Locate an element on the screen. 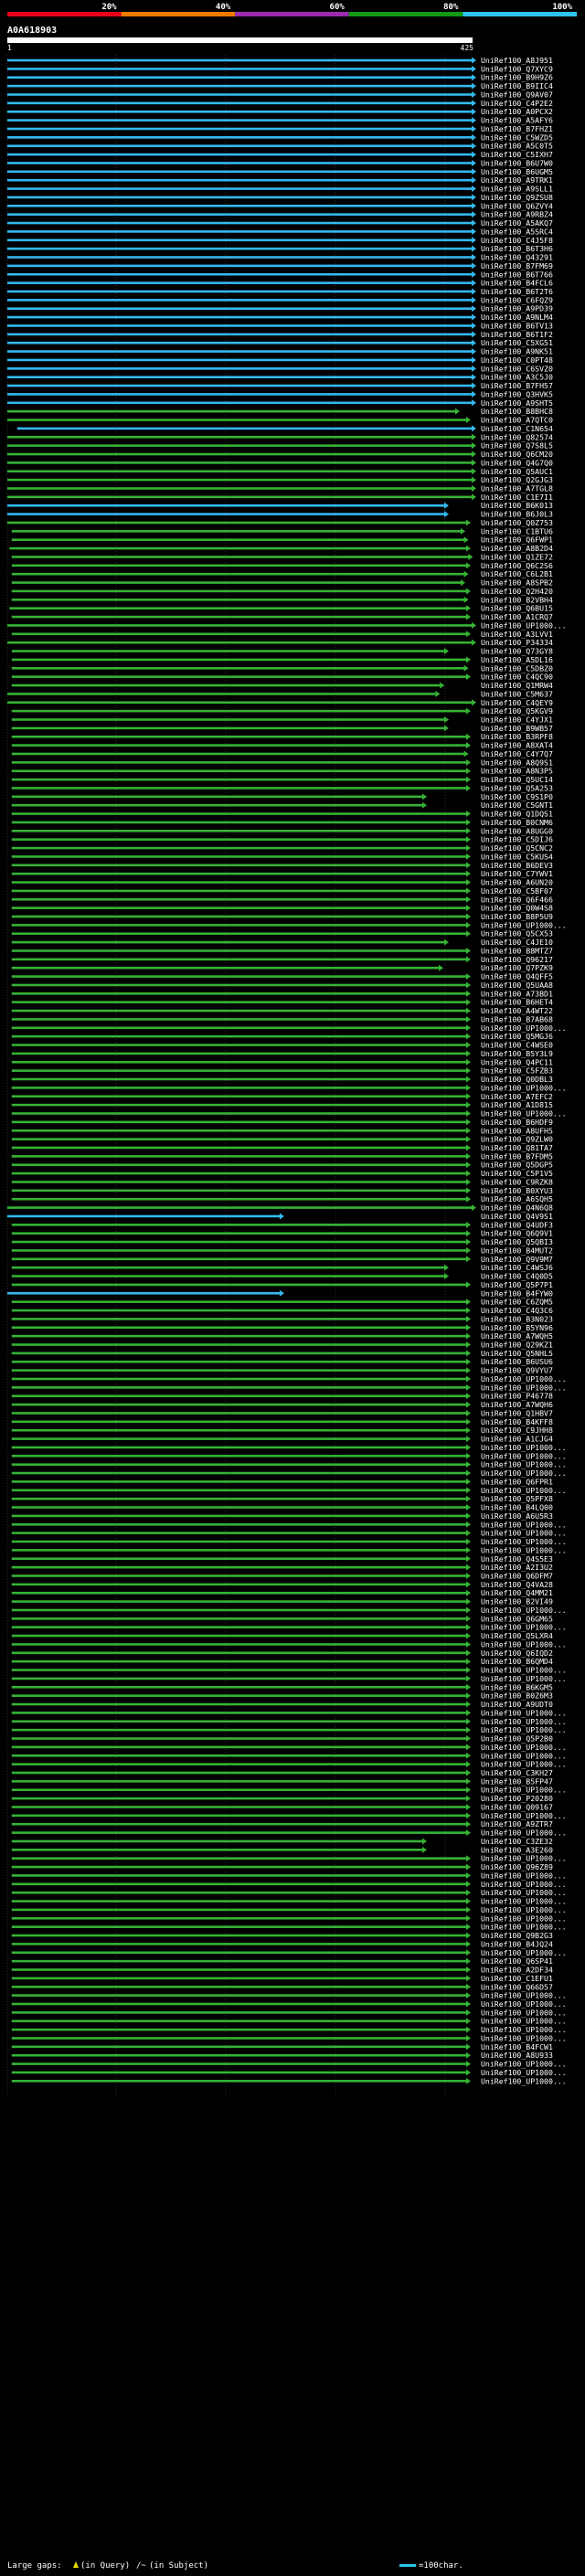 Image resolution: width=585 pixels, height=2576 pixels. hit-label: UniRef100_B5Y3L9 is located at coordinates (517, 1053).